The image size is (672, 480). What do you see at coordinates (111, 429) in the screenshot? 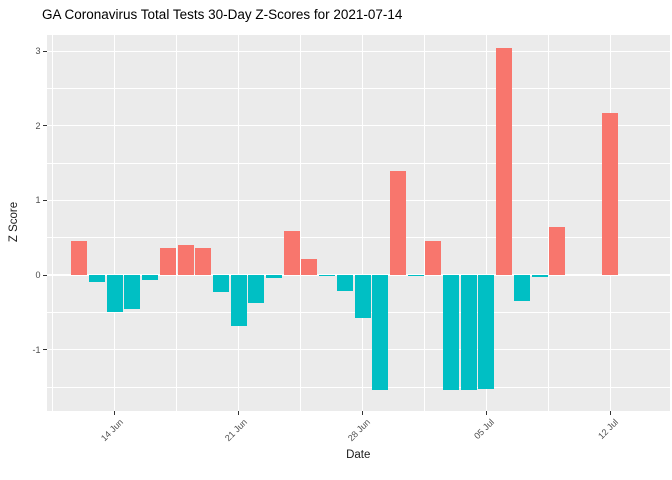
I see `x-tick-label-14-jun: 14 Jun` at bounding box center [111, 429].